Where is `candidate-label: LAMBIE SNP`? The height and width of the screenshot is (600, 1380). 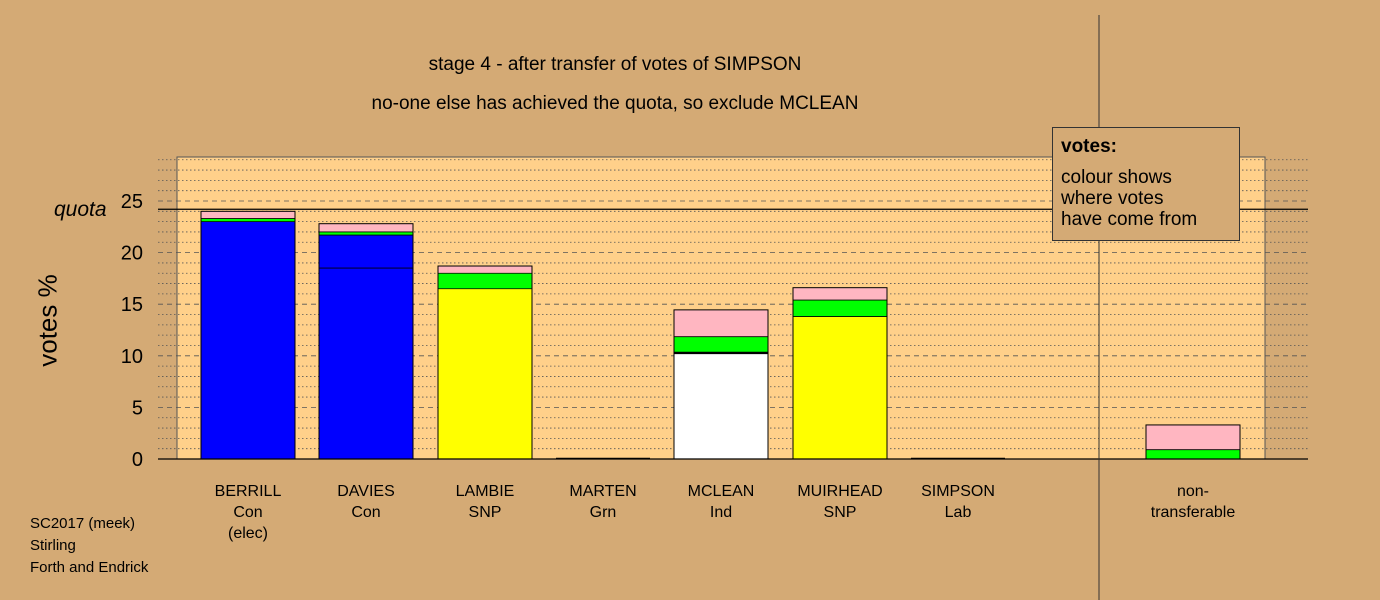
candidate-label: LAMBIE SNP is located at coordinates (485, 502).